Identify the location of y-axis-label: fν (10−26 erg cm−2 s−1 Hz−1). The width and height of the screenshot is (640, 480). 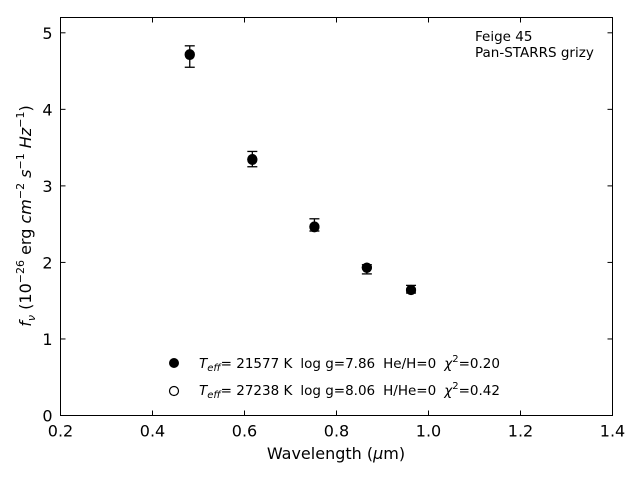
(26, 215).